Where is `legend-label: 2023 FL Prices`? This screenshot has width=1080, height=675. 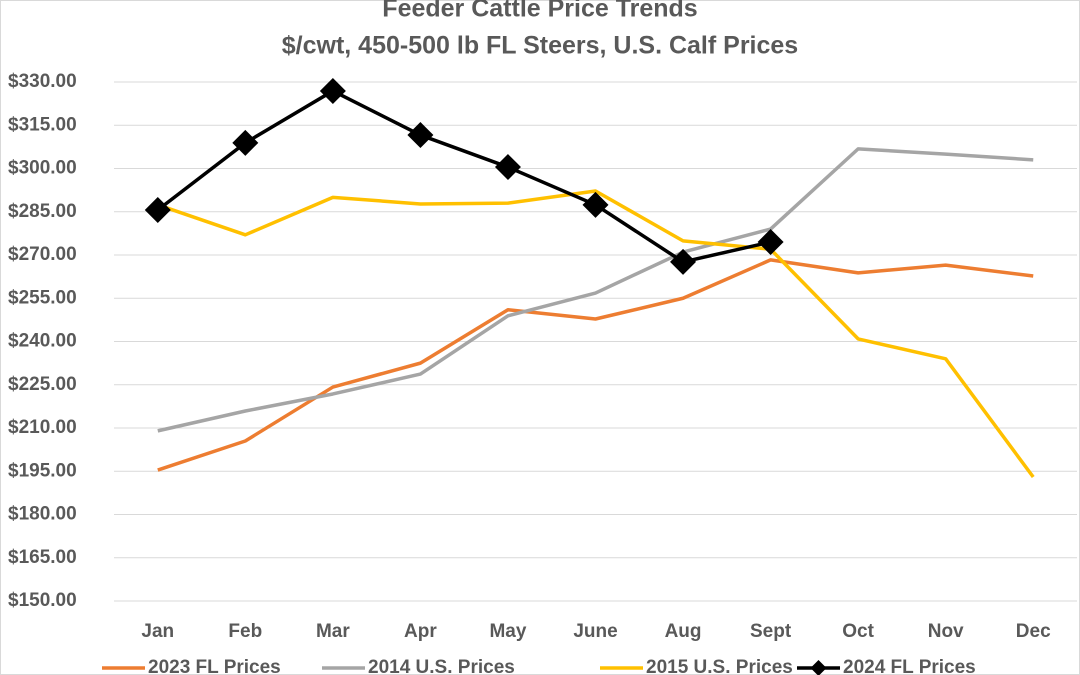
legend-label: 2023 FL Prices is located at coordinates (214, 666).